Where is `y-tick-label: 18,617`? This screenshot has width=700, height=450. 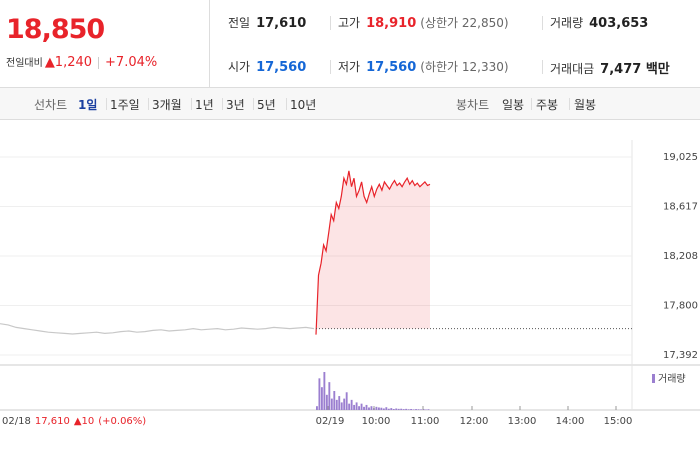
y-tick-label: 18,617 is located at coordinates (680, 206).